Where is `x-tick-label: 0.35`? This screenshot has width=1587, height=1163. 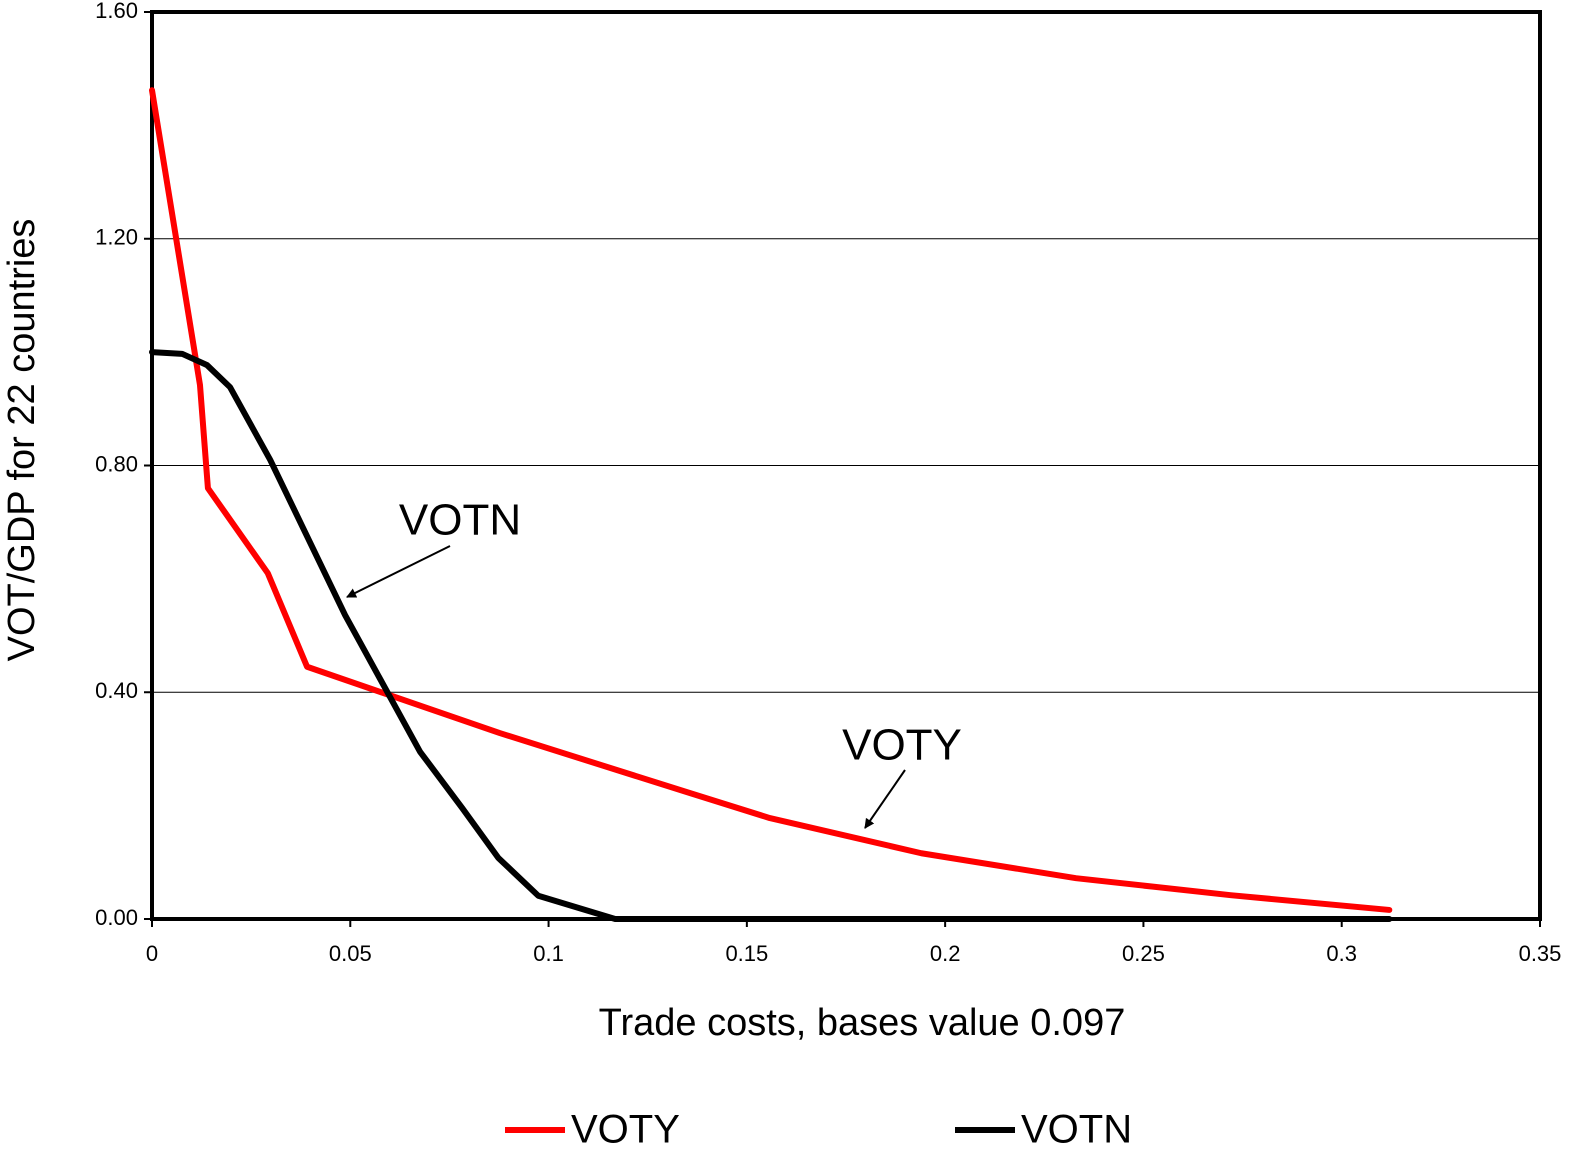 x-tick-label: 0.35 is located at coordinates (1540, 953).